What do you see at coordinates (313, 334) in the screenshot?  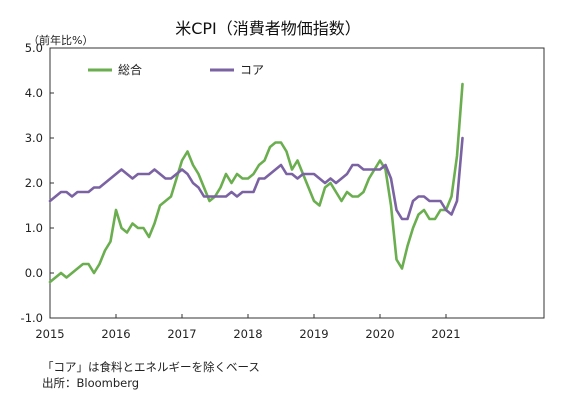 I see `x-tick-label: 2019` at bounding box center [313, 334].